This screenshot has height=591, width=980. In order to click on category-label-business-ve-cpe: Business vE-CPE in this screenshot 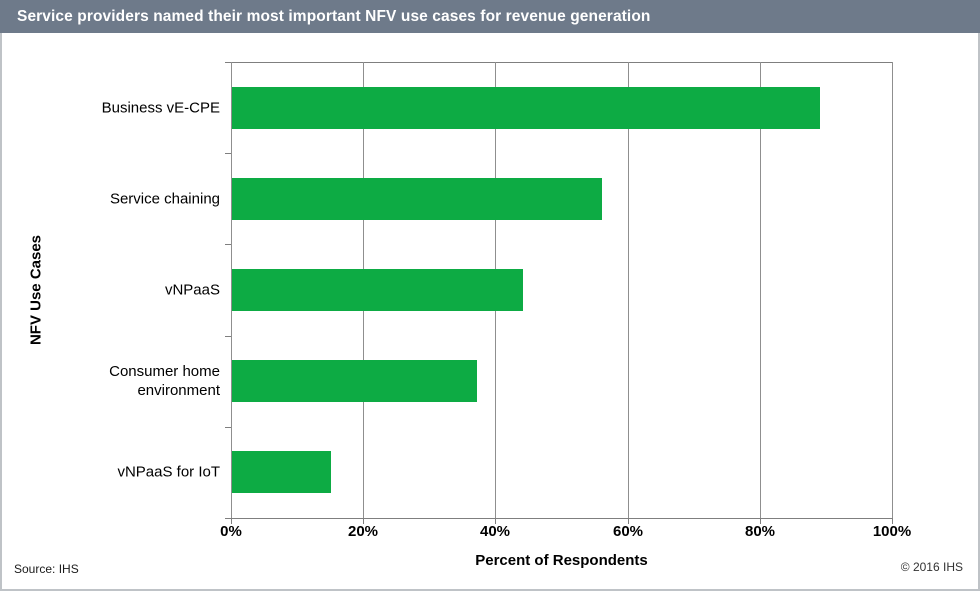, I will do `click(160, 108)`.